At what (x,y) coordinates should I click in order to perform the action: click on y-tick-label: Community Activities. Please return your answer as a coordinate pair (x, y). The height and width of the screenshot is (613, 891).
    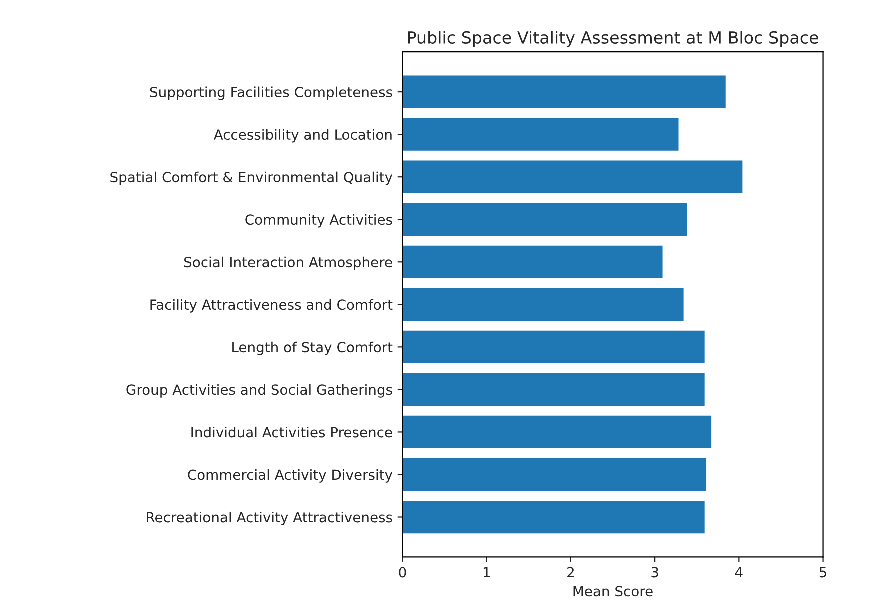
    Looking at the image, I should click on (319, 221).